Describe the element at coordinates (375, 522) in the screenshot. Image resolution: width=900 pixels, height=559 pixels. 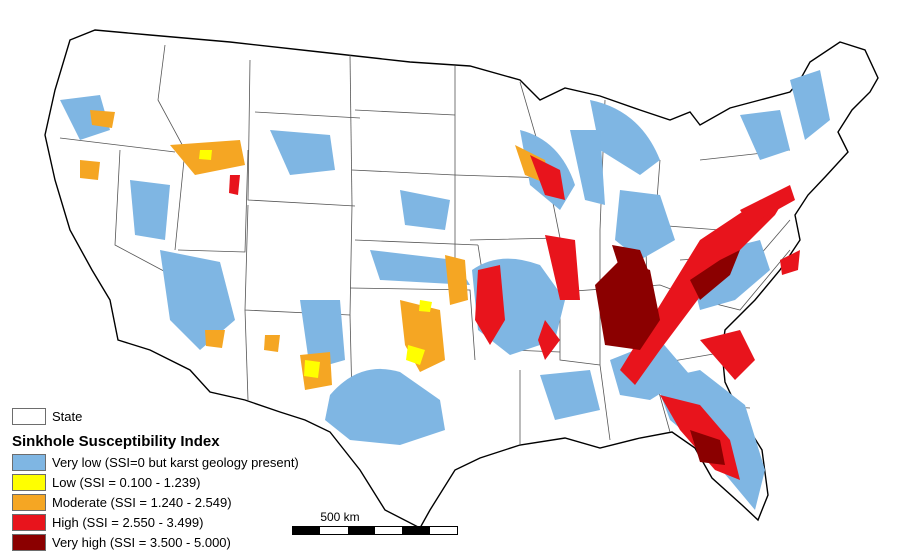
I see `scale-bar: 500 km` at that location.